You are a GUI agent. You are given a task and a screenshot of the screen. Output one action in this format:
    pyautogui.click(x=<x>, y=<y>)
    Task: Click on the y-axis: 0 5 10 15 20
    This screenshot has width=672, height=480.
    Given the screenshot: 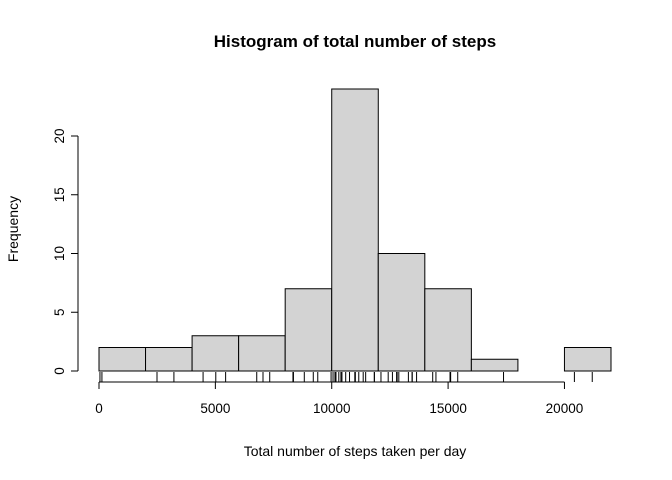 What is the action you would take?
    pyautogui.click(x=65, y=251)
    